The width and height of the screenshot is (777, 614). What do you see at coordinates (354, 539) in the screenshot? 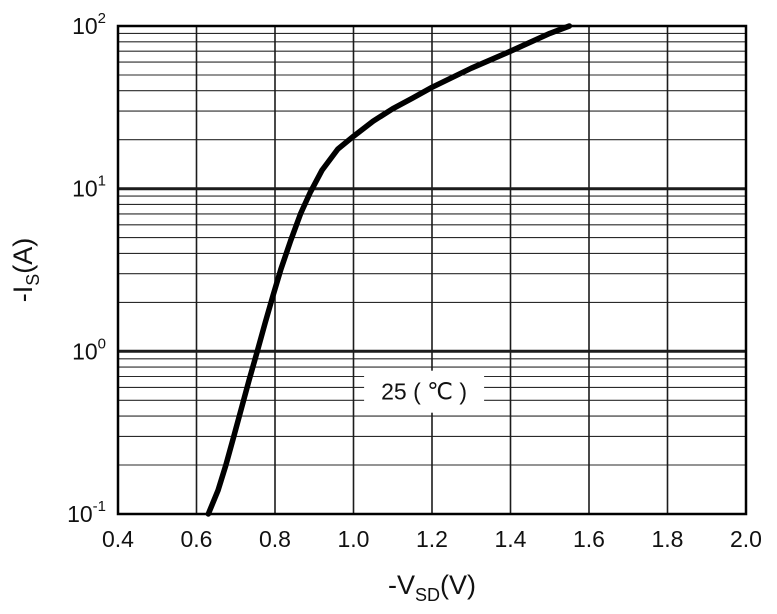
I see `x-tick-label: 1.0` at bounding box center [354, 539].